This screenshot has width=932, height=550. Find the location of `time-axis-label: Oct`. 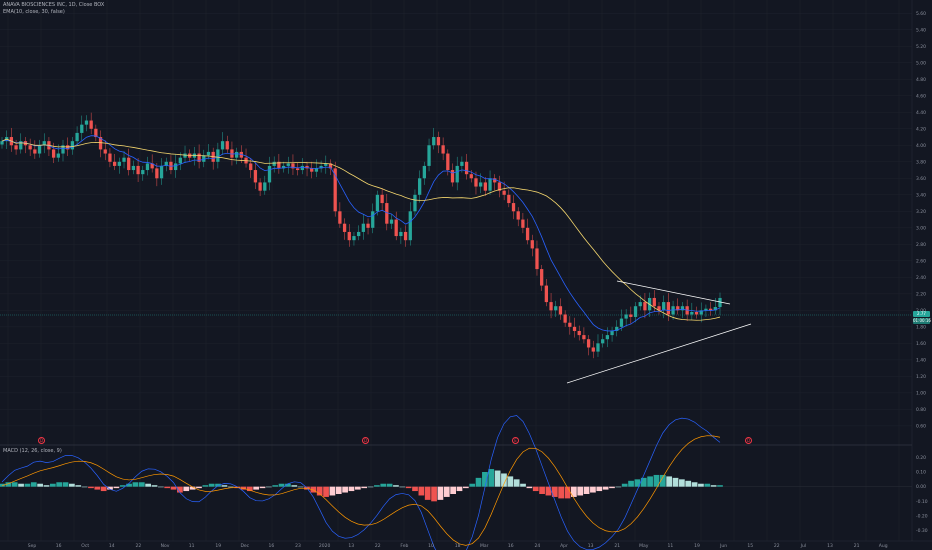

time-axis-label: Oct is located at coordinates (85, 546).